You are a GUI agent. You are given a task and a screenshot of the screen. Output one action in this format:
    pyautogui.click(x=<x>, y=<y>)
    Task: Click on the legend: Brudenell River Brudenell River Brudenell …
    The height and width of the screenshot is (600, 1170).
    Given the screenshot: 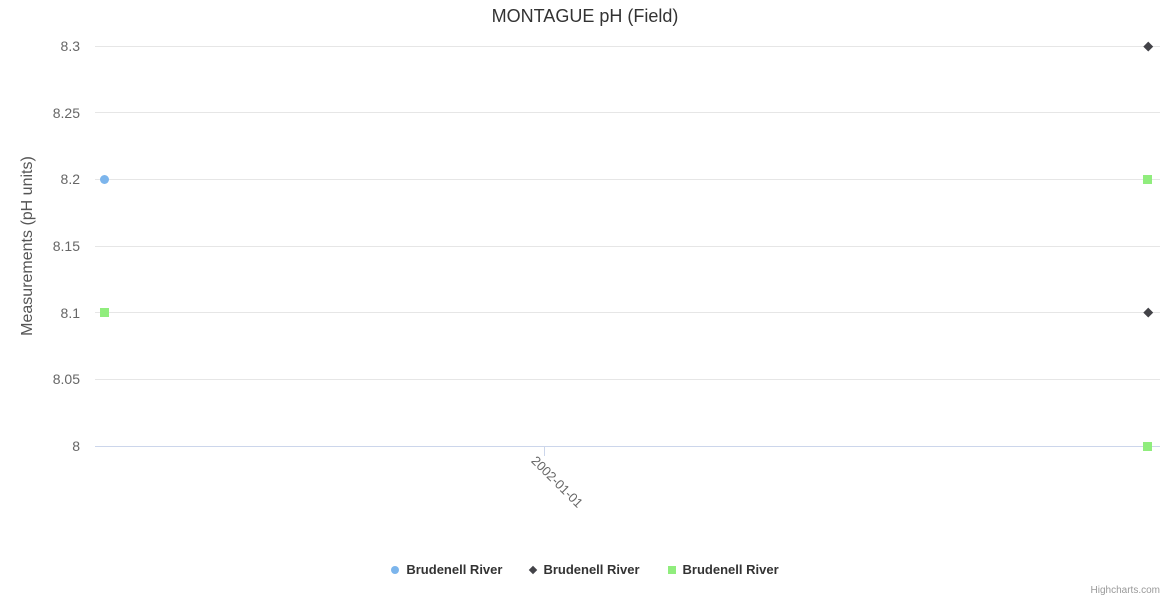 What is the action you would take?
    pyautogui.click(x=585, y=570)
    